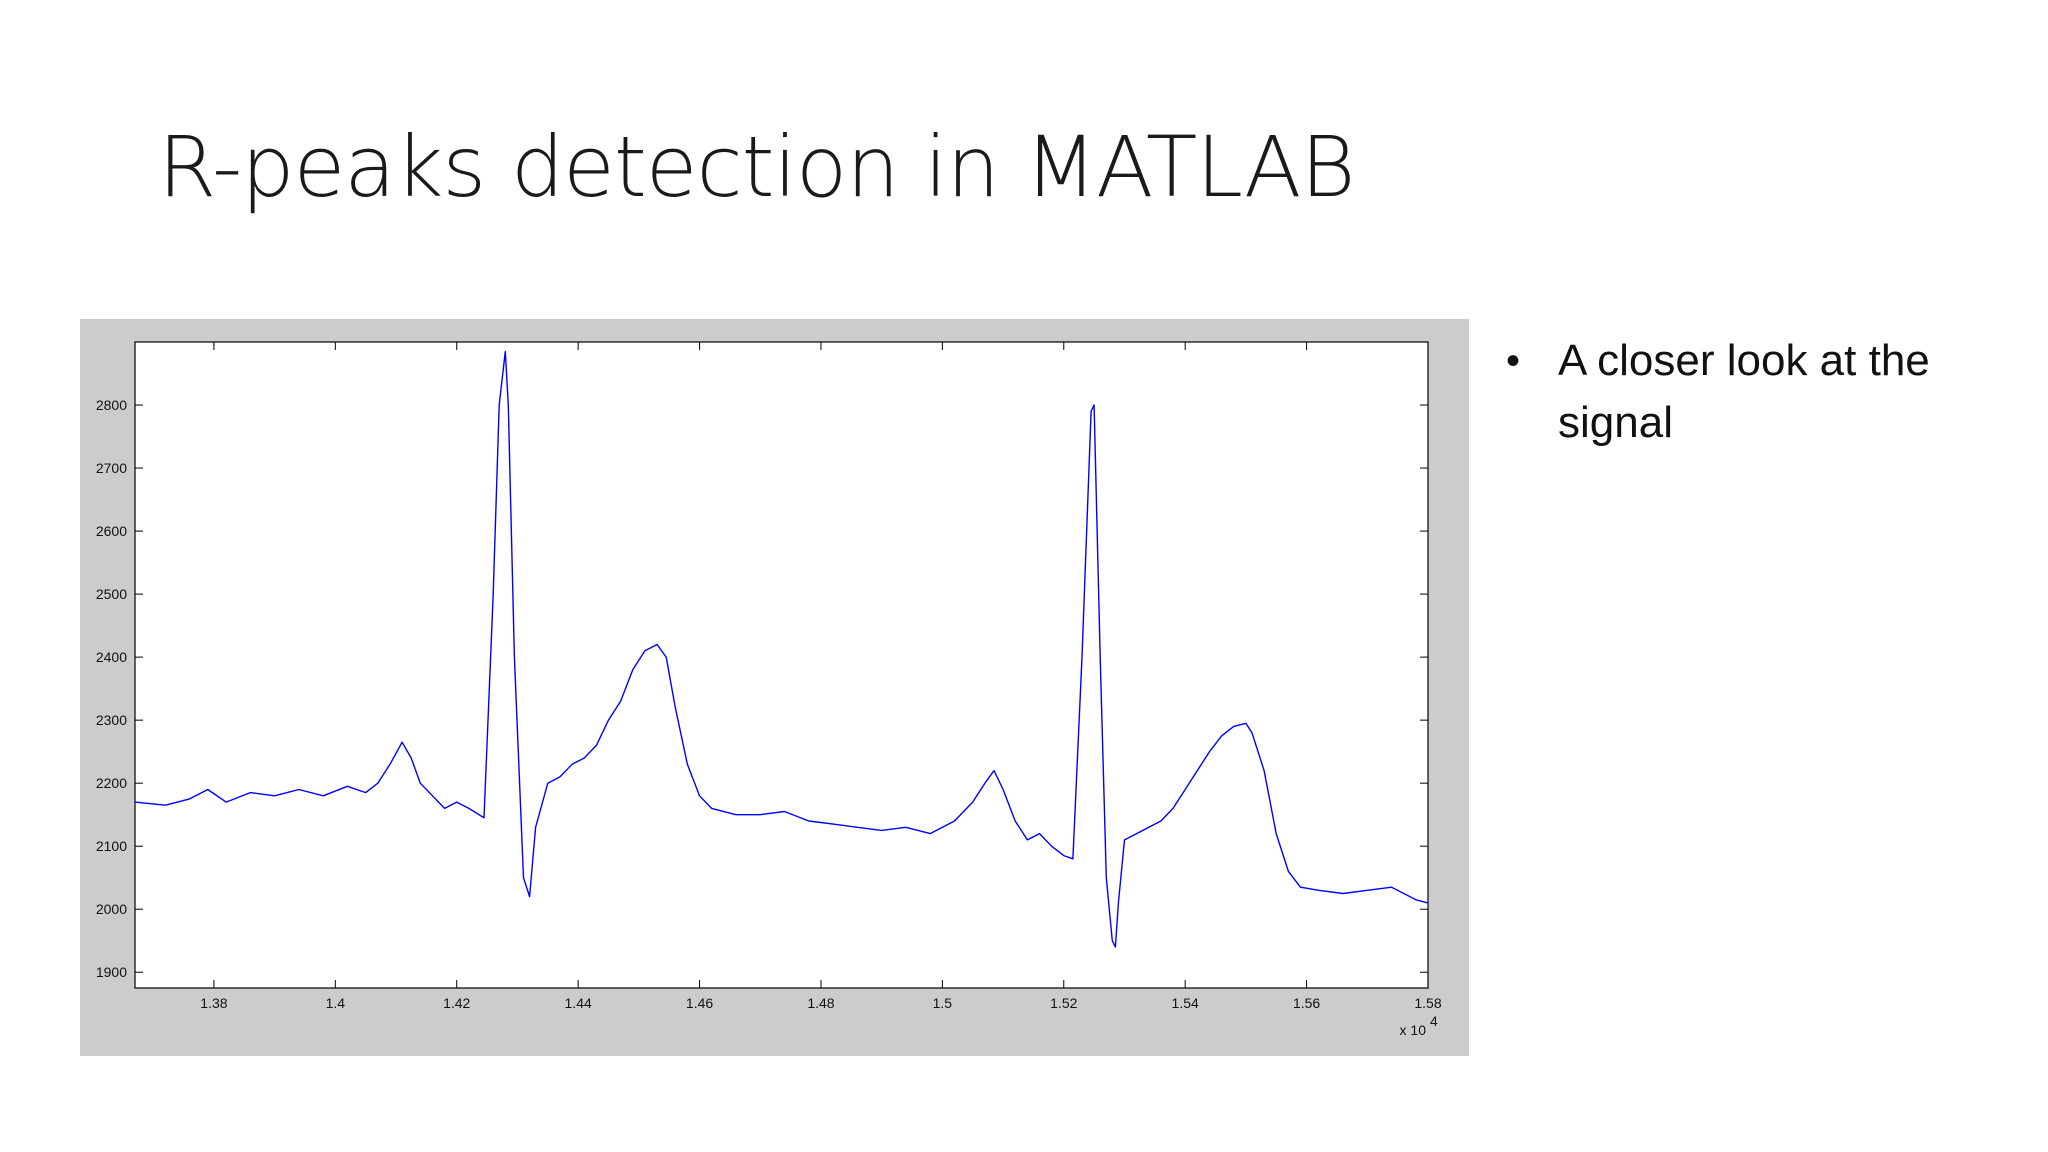 This screenshot has height=1152, width=2048. Describe the element at coordinates (1434, 1021) in the screenshot. I see `x-exponent-power: 4` at that location.